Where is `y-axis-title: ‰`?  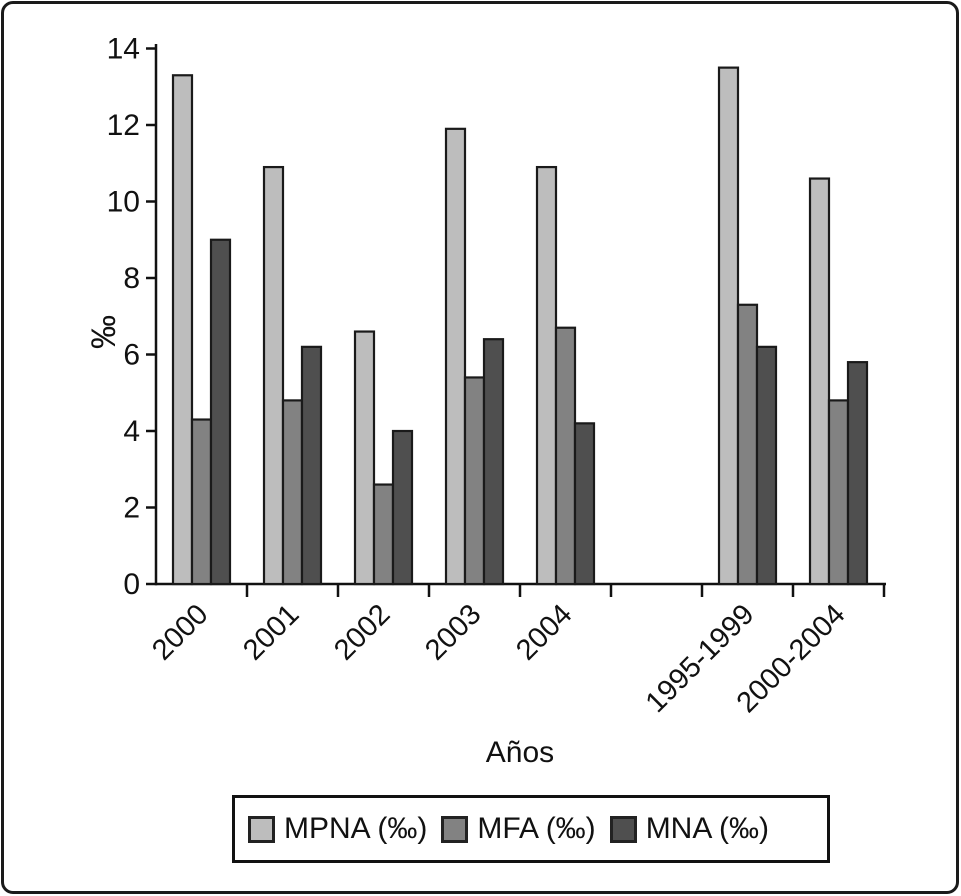 y-axis-title: ‰ is located at coordinates (103, 332).